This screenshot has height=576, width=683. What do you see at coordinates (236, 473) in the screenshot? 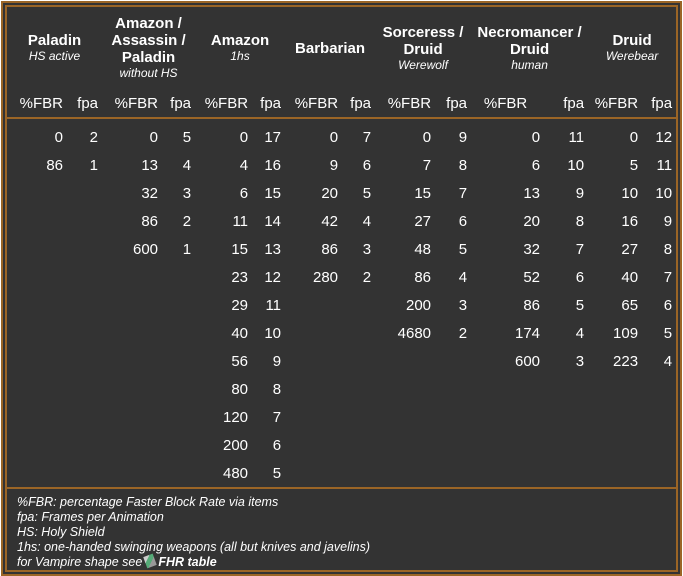
I see `fbr-cell: 480` at bounding box center [236, 473].